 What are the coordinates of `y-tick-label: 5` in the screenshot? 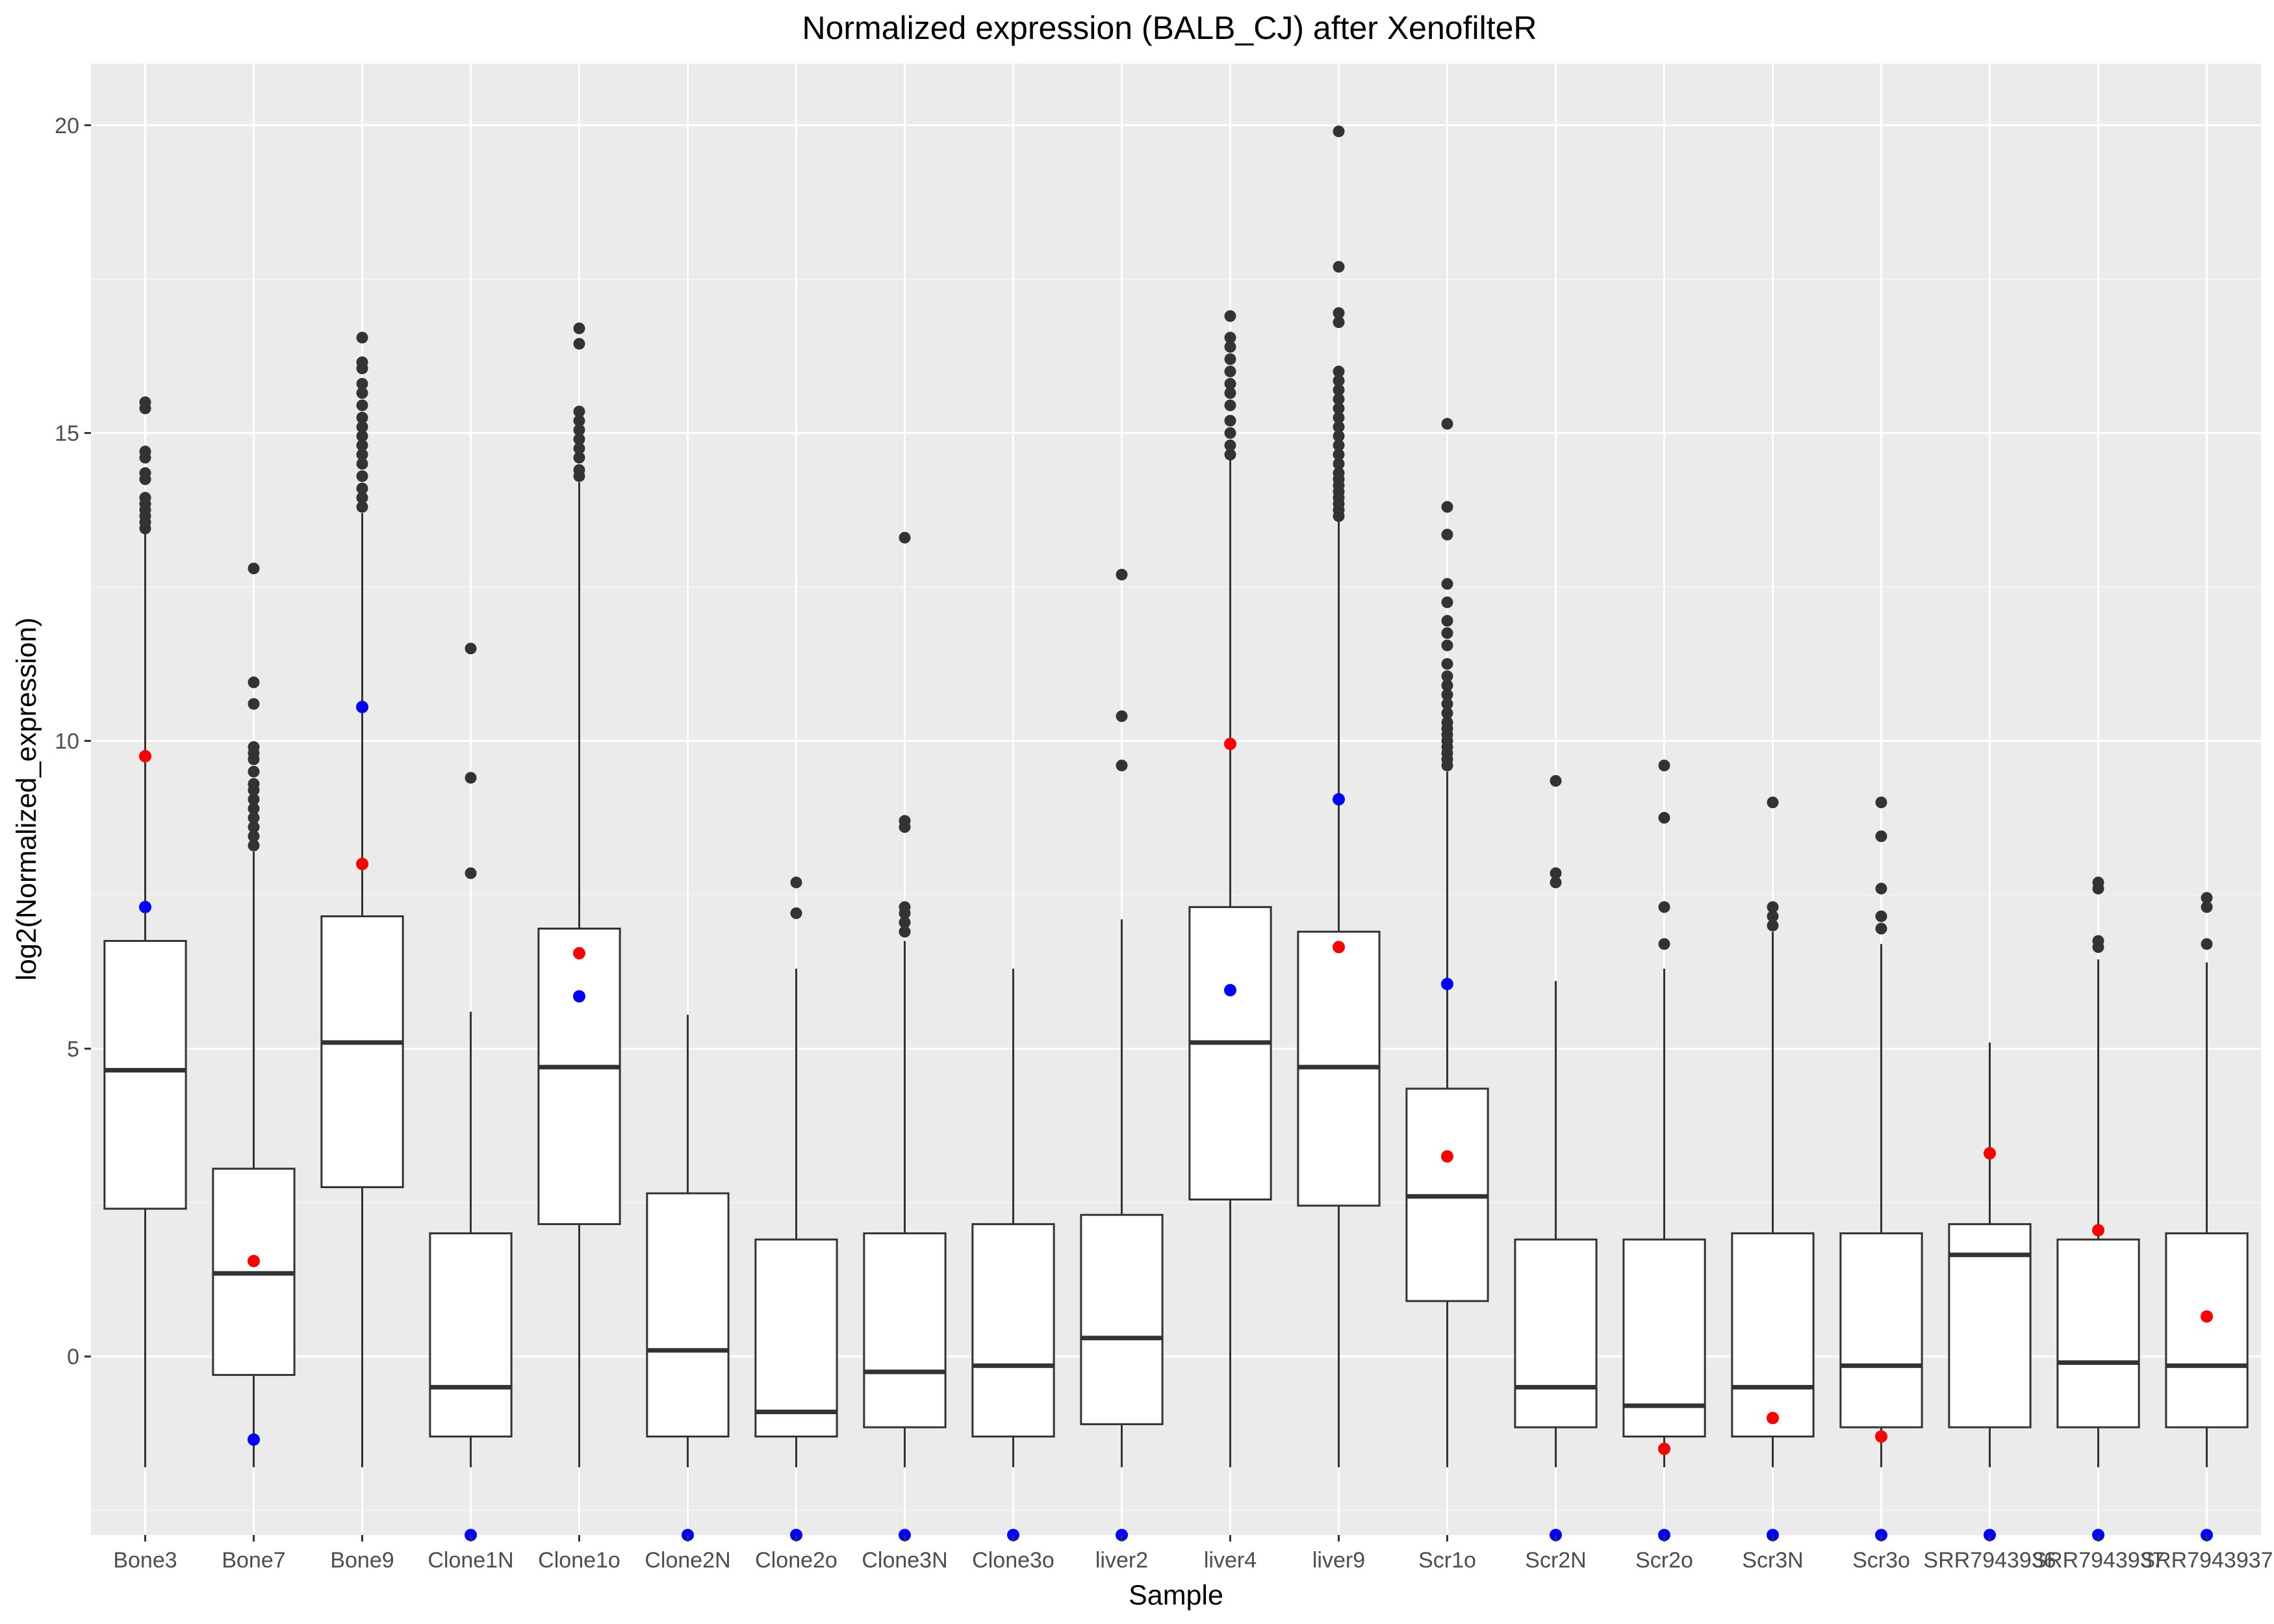 It's located at (73, 1049).